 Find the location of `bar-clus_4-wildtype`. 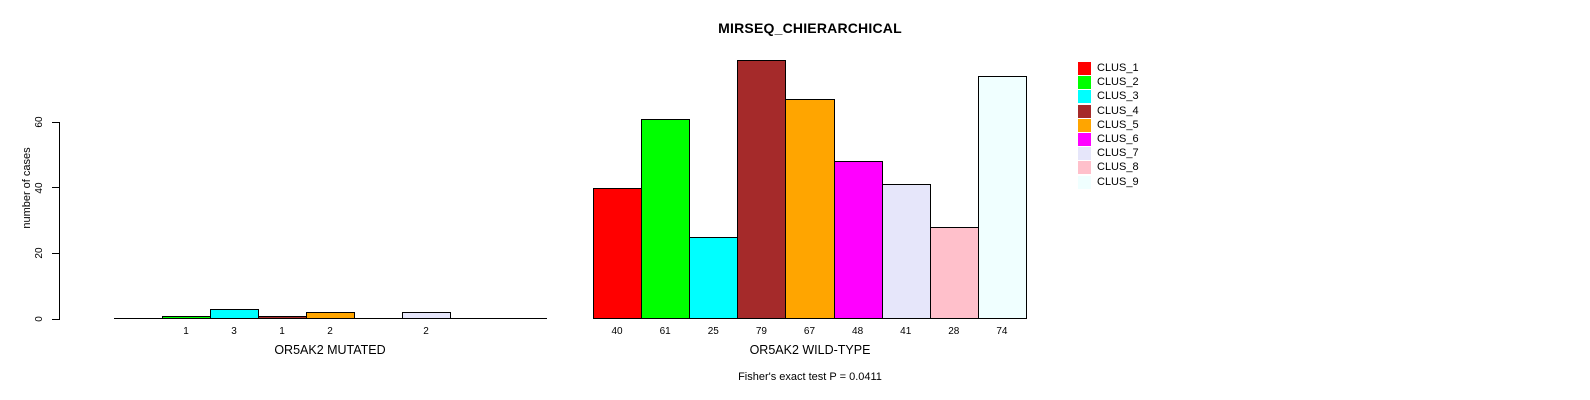

bar-clus_4-wildtype is located at coordinates (762, 189).